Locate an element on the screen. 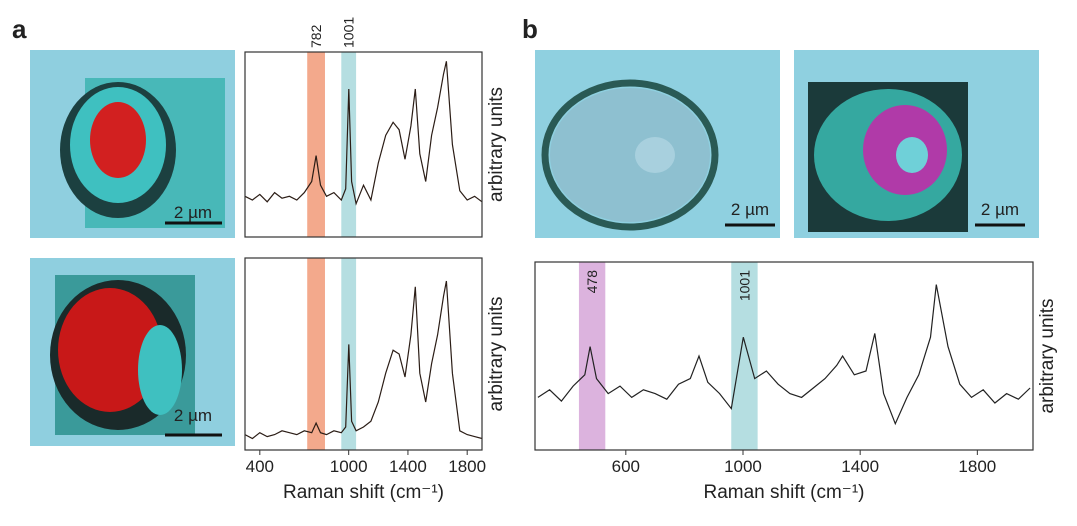 Image resolution: width=1077 pixels, height=526 pixels. band-label: 478 is located at coordinates (592, 282).